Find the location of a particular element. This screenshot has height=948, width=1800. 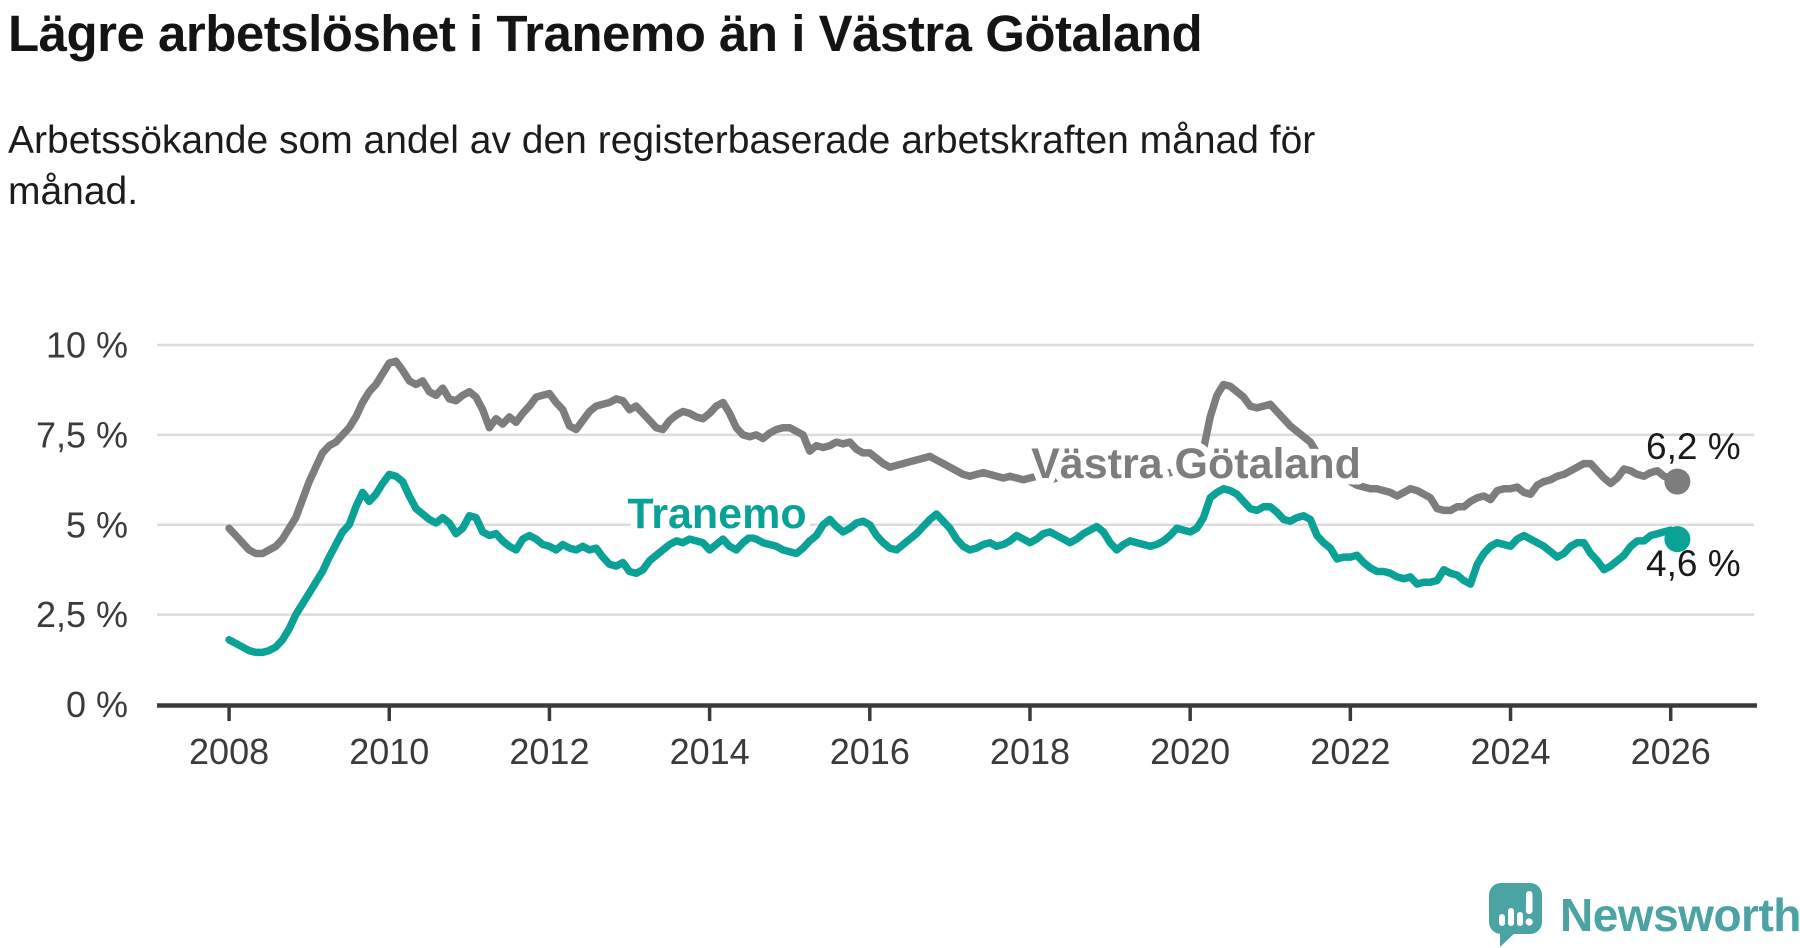

newsworthy-logo: Newsworthy is located at coordinates (1644, 915).